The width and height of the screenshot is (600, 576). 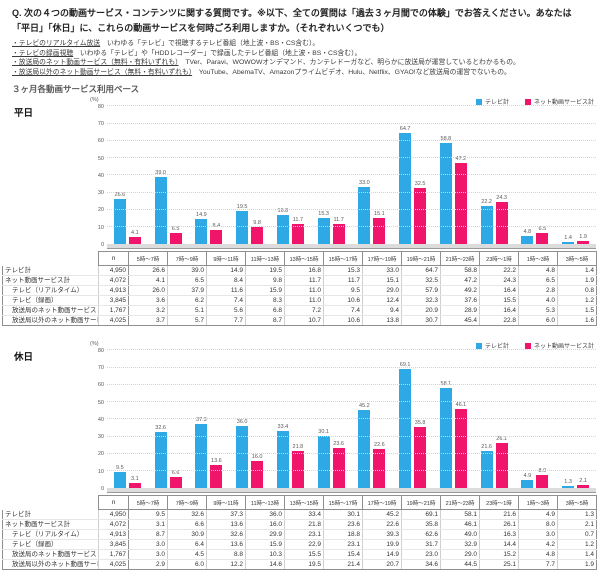 What do you see at coordinates (50, 271) in the screenshot?
I see `row-label-cell: テレビ計` at bounding box center [50, 271].